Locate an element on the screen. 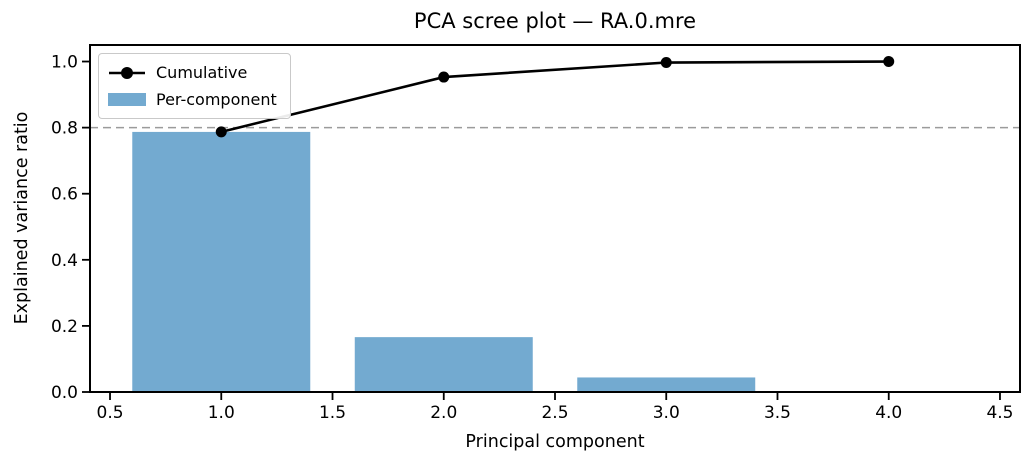 Image resolution: width=1036 pixels, height=470 pixels. y-tick-label: 0.0 is located at coordinates (64, 393).